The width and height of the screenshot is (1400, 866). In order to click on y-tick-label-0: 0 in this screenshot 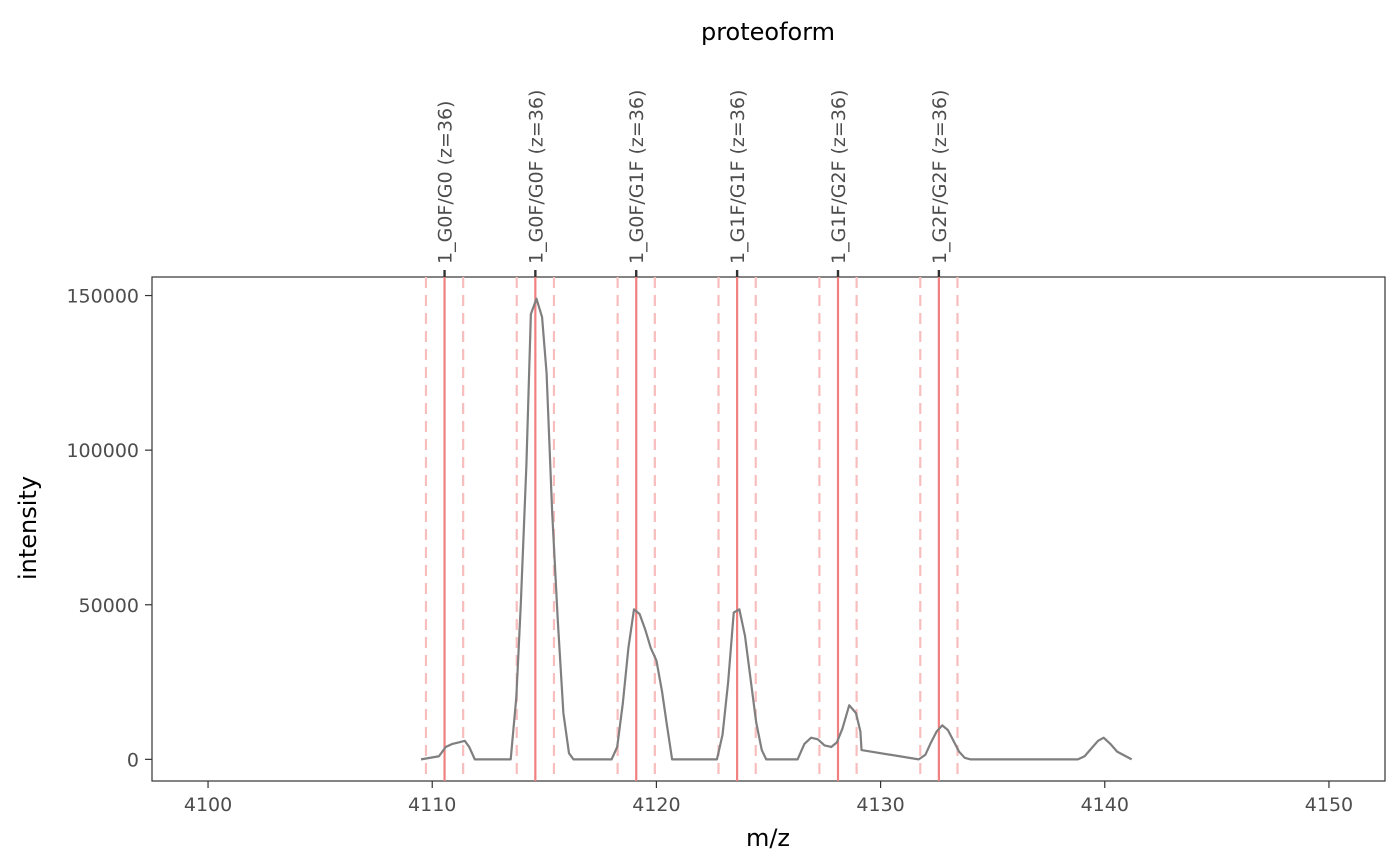, I will do `click(133, 760)`.